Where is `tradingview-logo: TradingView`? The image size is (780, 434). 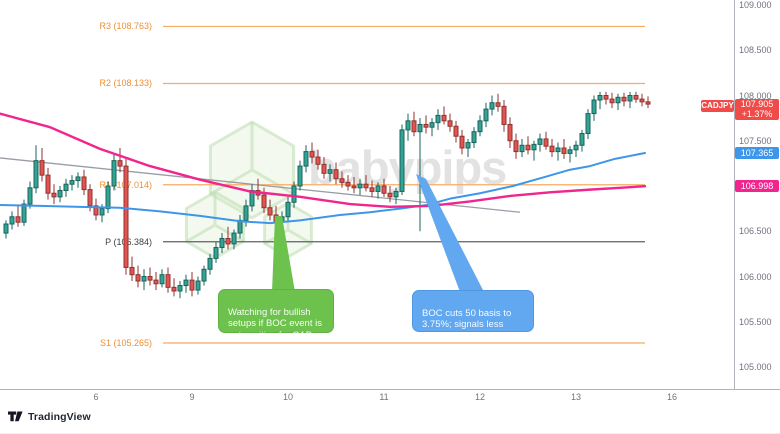
tradingview-logo: TradingView is located at coordinates (49, 416).